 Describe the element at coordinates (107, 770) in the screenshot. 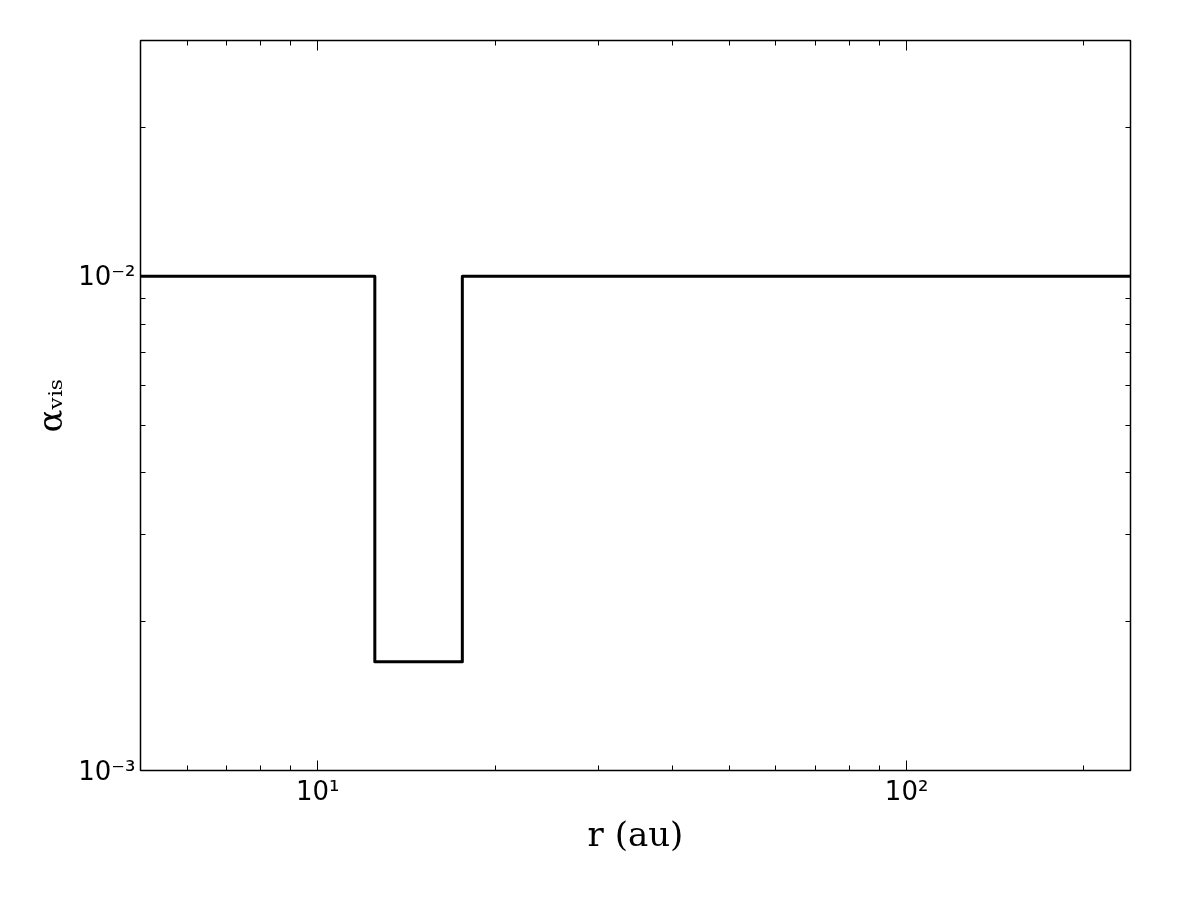

I see `y-tick-label: 10⁻³` at that location.